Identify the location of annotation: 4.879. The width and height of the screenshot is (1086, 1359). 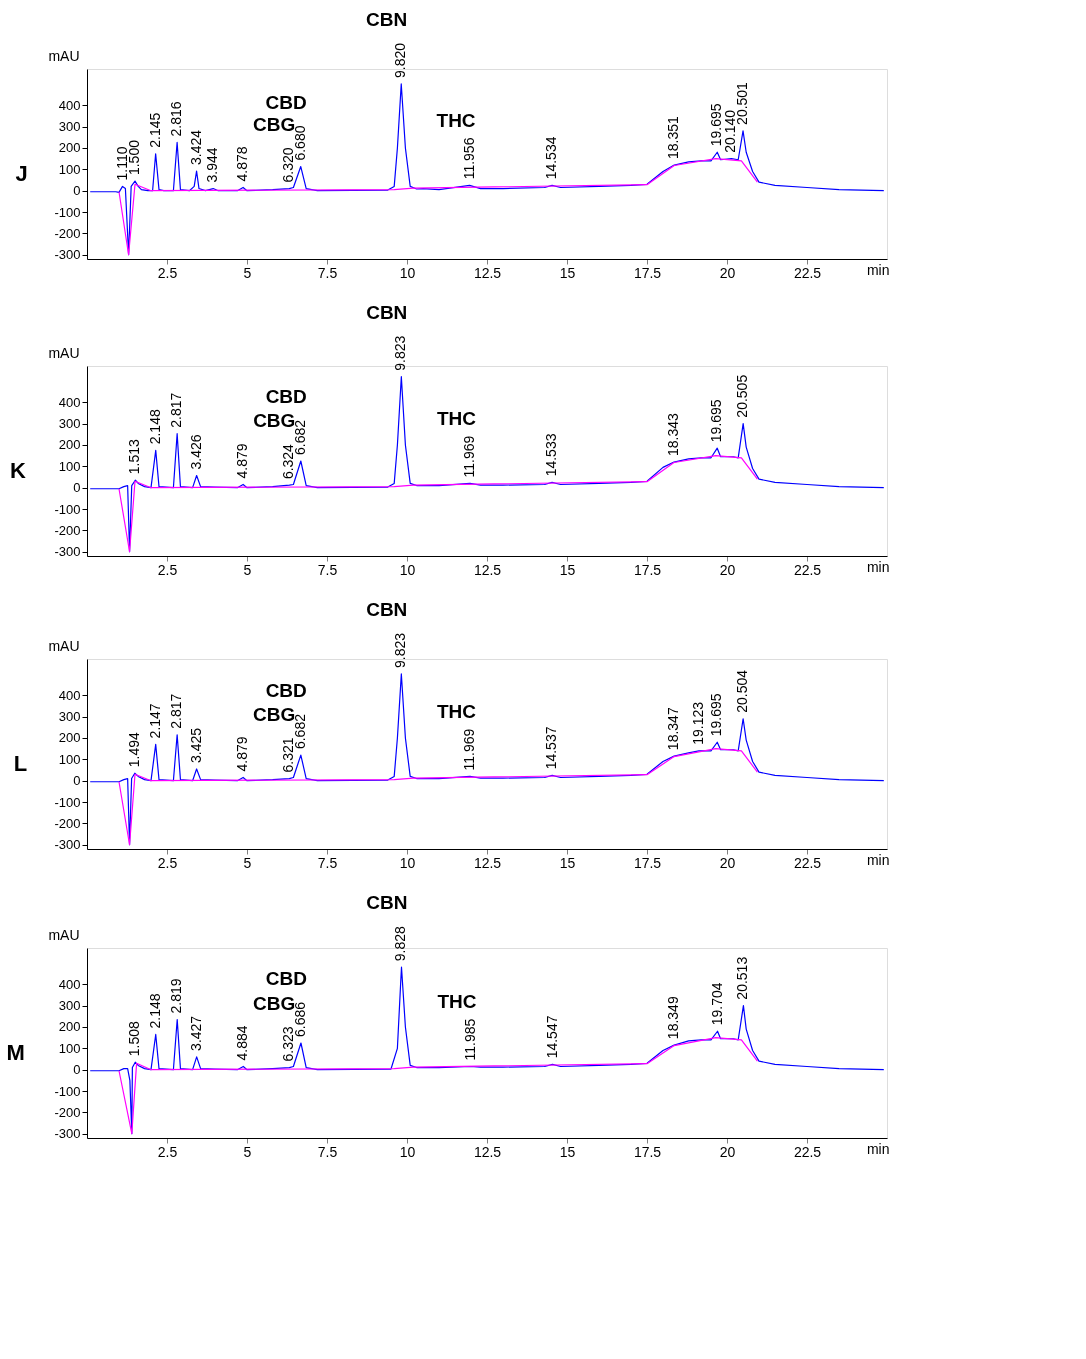
(242, 461).